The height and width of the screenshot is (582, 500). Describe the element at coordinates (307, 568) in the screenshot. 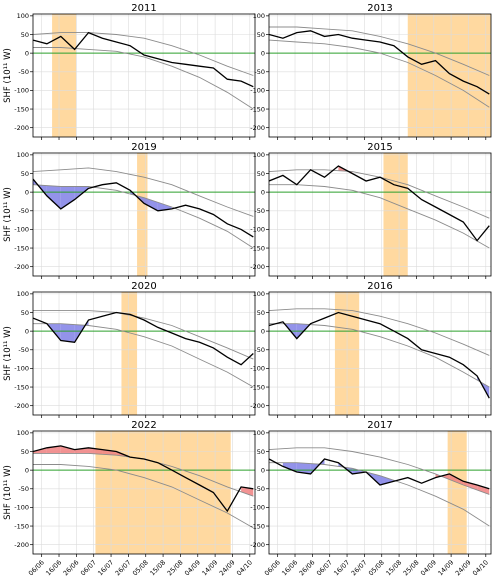

I see `x-tick-label: 26/06` at that location.